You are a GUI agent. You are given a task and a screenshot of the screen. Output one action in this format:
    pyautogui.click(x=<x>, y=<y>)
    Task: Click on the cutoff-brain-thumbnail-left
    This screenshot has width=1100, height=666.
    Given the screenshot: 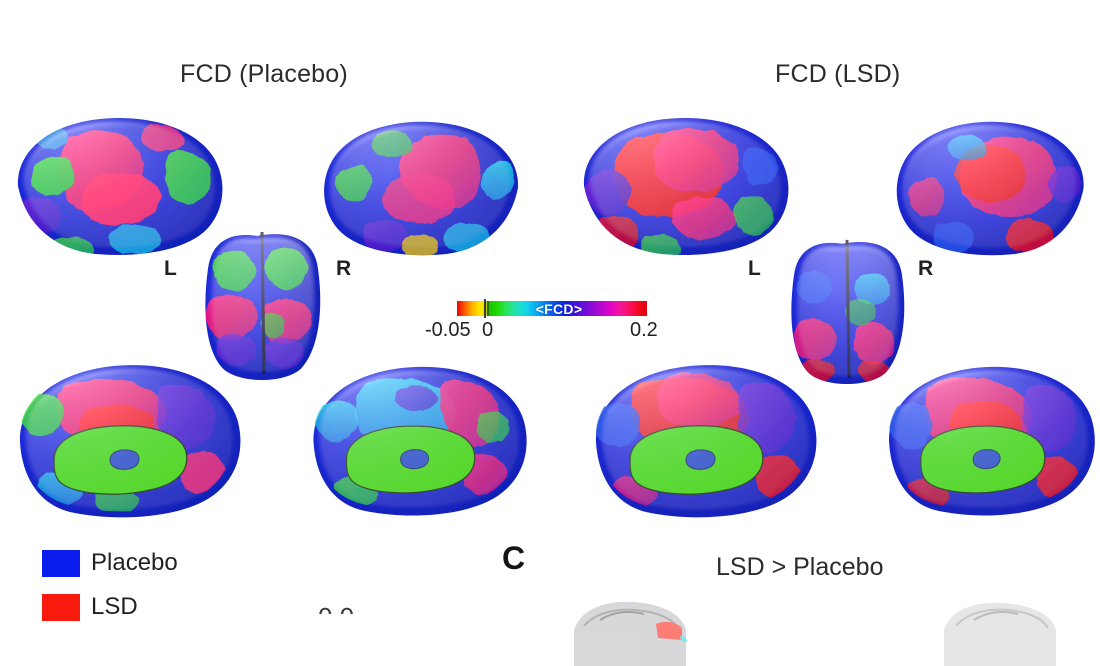 What is the action you would take?
    pyautogui.click(x=630, y=631)
    